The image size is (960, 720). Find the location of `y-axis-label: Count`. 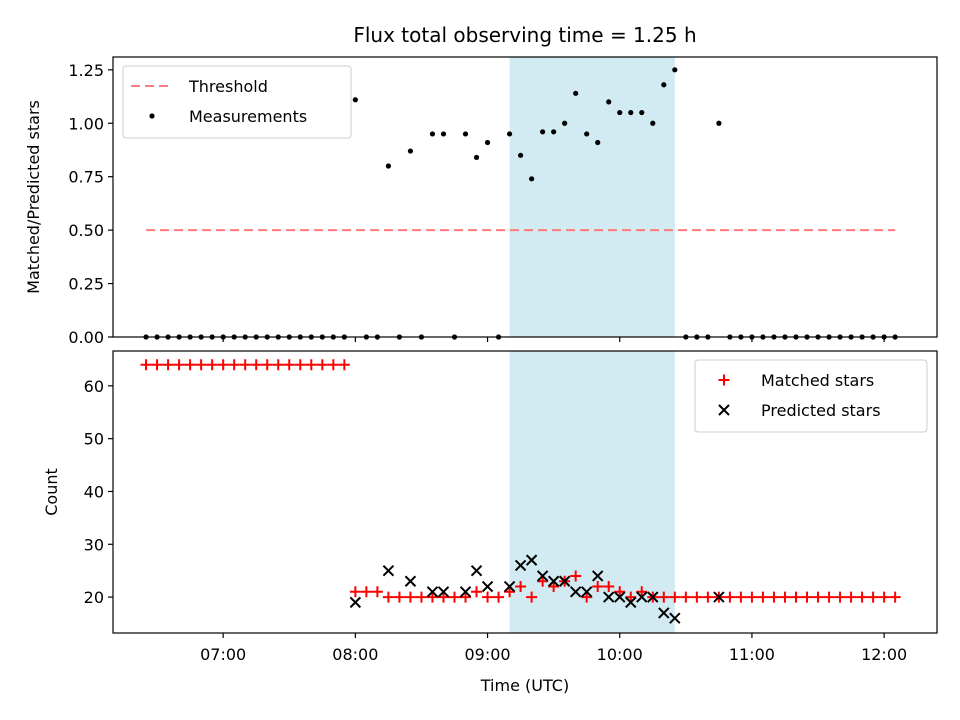

y-axis-label: Count is located at coordinates (51, 492).